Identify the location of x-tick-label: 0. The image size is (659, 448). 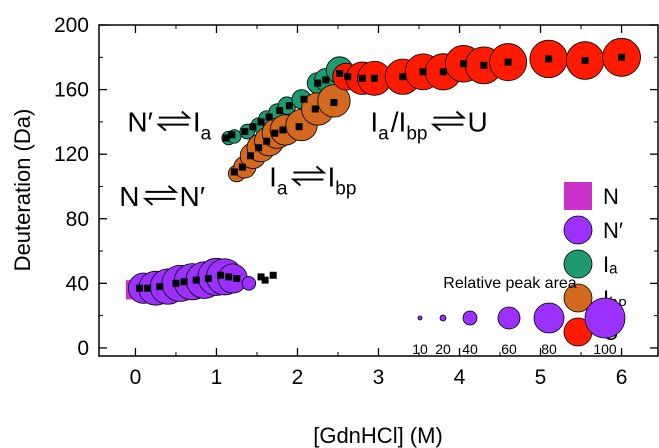
(136, 377).